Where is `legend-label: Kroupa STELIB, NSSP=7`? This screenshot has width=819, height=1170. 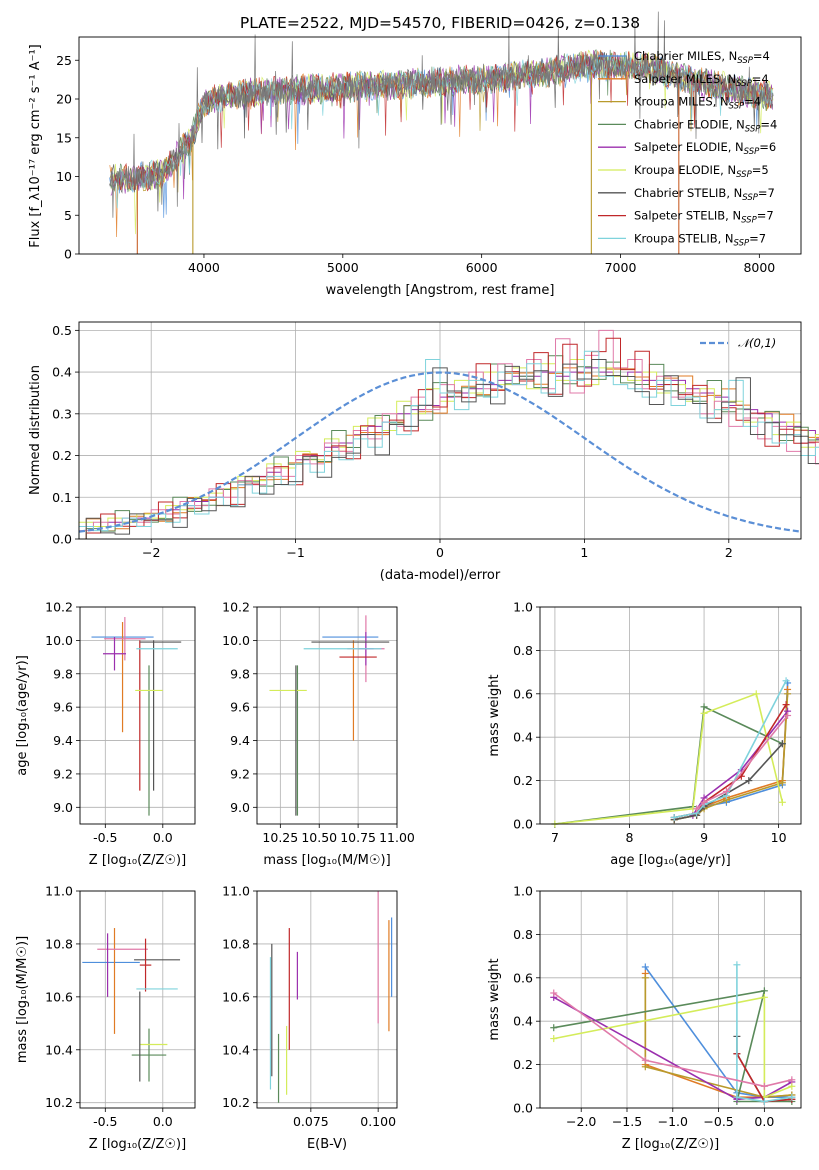
legend-label: Kroupa STELIB, NSSP=7 is located at coordinates (700, 239).